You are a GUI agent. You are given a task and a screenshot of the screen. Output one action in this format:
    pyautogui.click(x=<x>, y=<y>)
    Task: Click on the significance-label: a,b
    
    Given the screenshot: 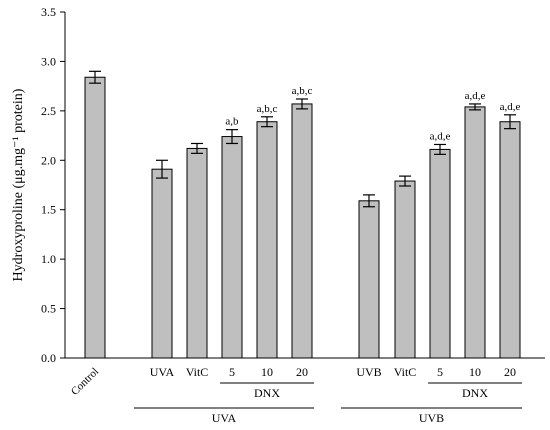 What is the action you would take?
    pyautogui.click(x=232, y=122)
    